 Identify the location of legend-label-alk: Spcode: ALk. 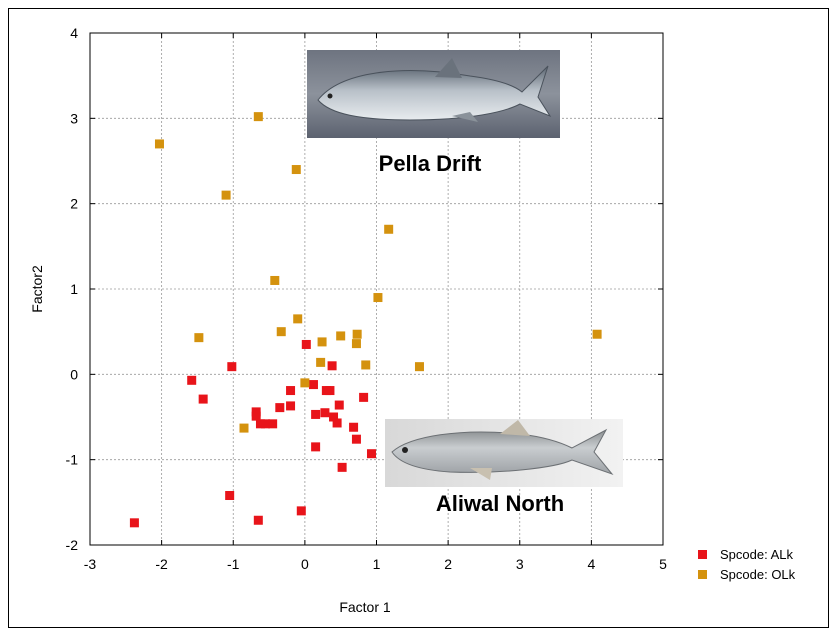
(756, 554).